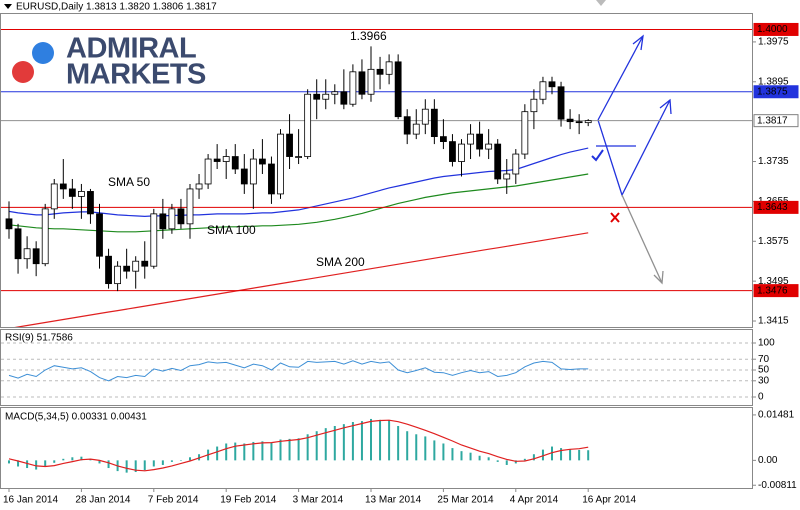  I want to click on panel-plot, so click(376, 370).